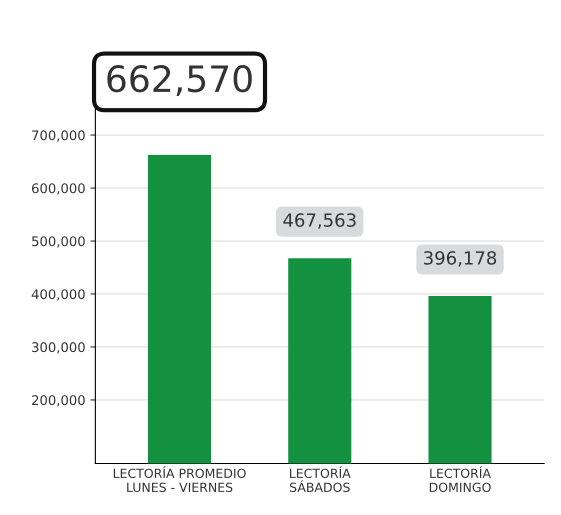 This screenshot has height=515, width=561. What do you see at coordinates (460, 259) in the screenshot?
I see `data-label: 396,178` at bounding box center [460, 259].